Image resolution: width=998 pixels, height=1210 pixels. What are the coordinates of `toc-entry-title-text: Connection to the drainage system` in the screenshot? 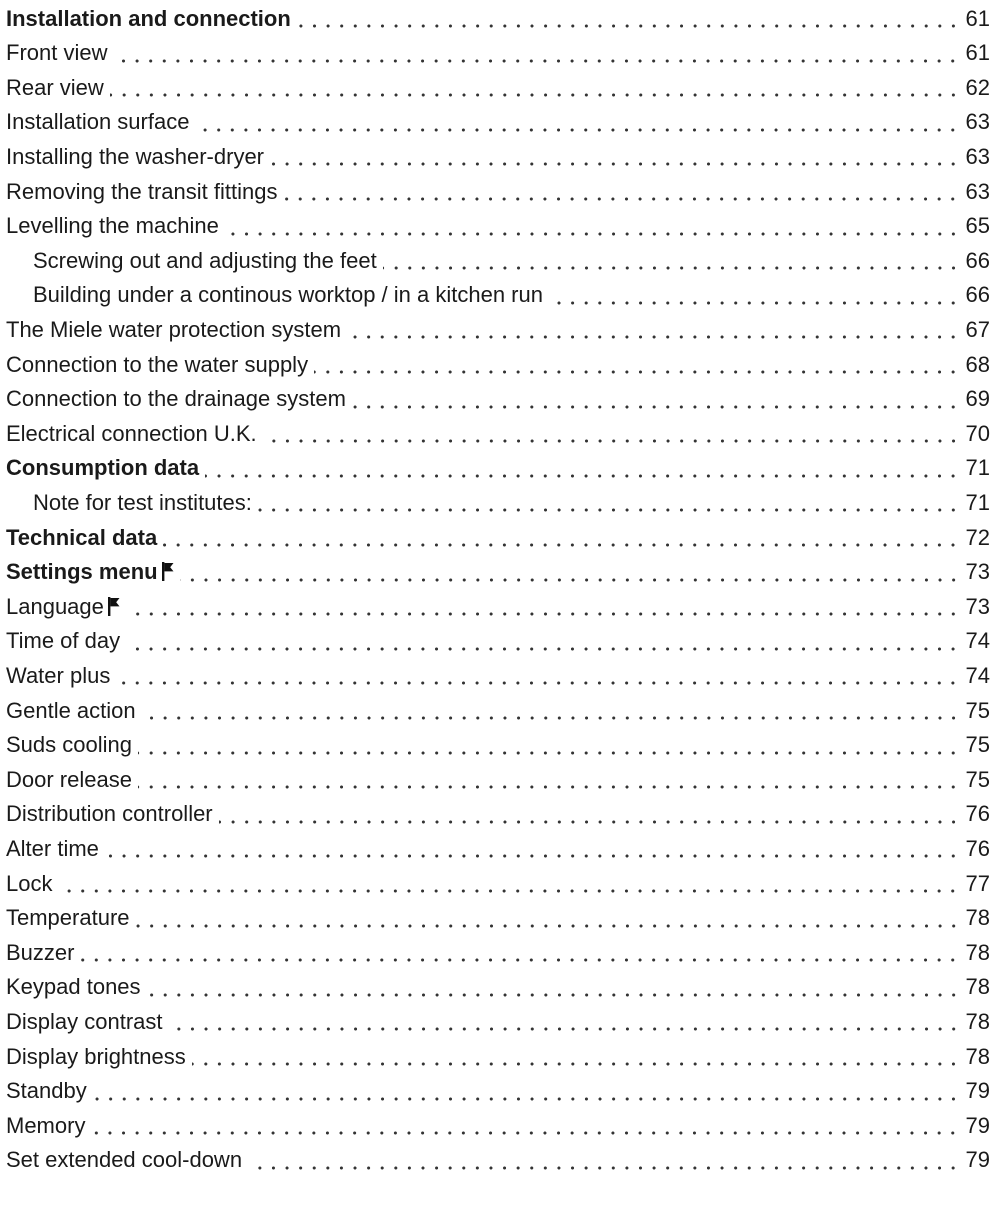 It's located at (176, 399).